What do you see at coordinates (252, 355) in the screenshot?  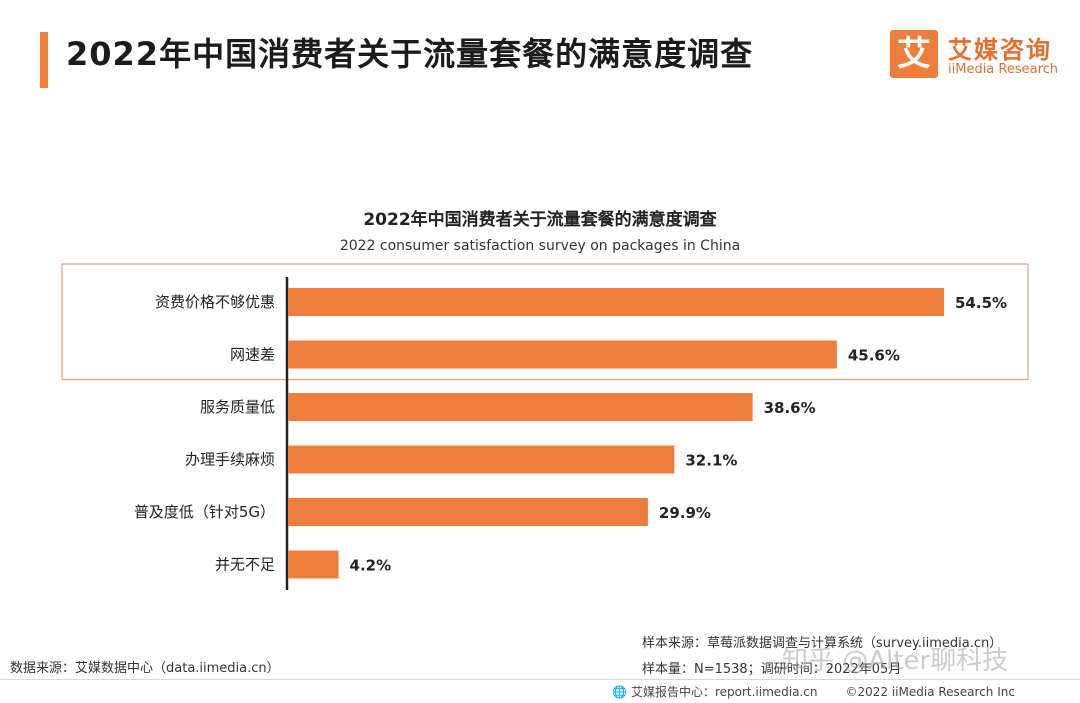 I see `category-label-2: 网速差` at bounding box center [252, 355].